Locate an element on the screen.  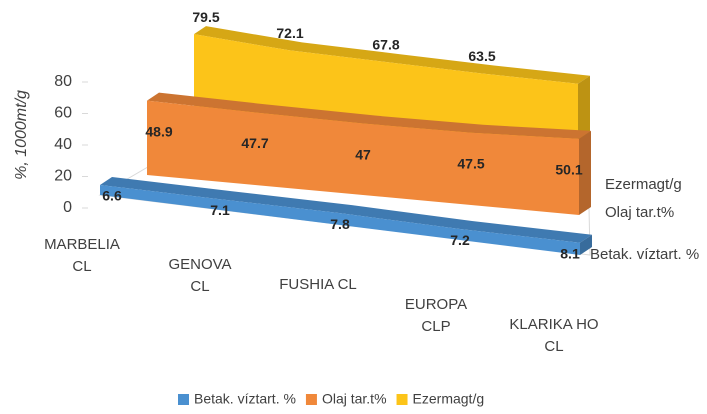
x-tick-line: FUSHIA CL is located at coordinates (318, 284).